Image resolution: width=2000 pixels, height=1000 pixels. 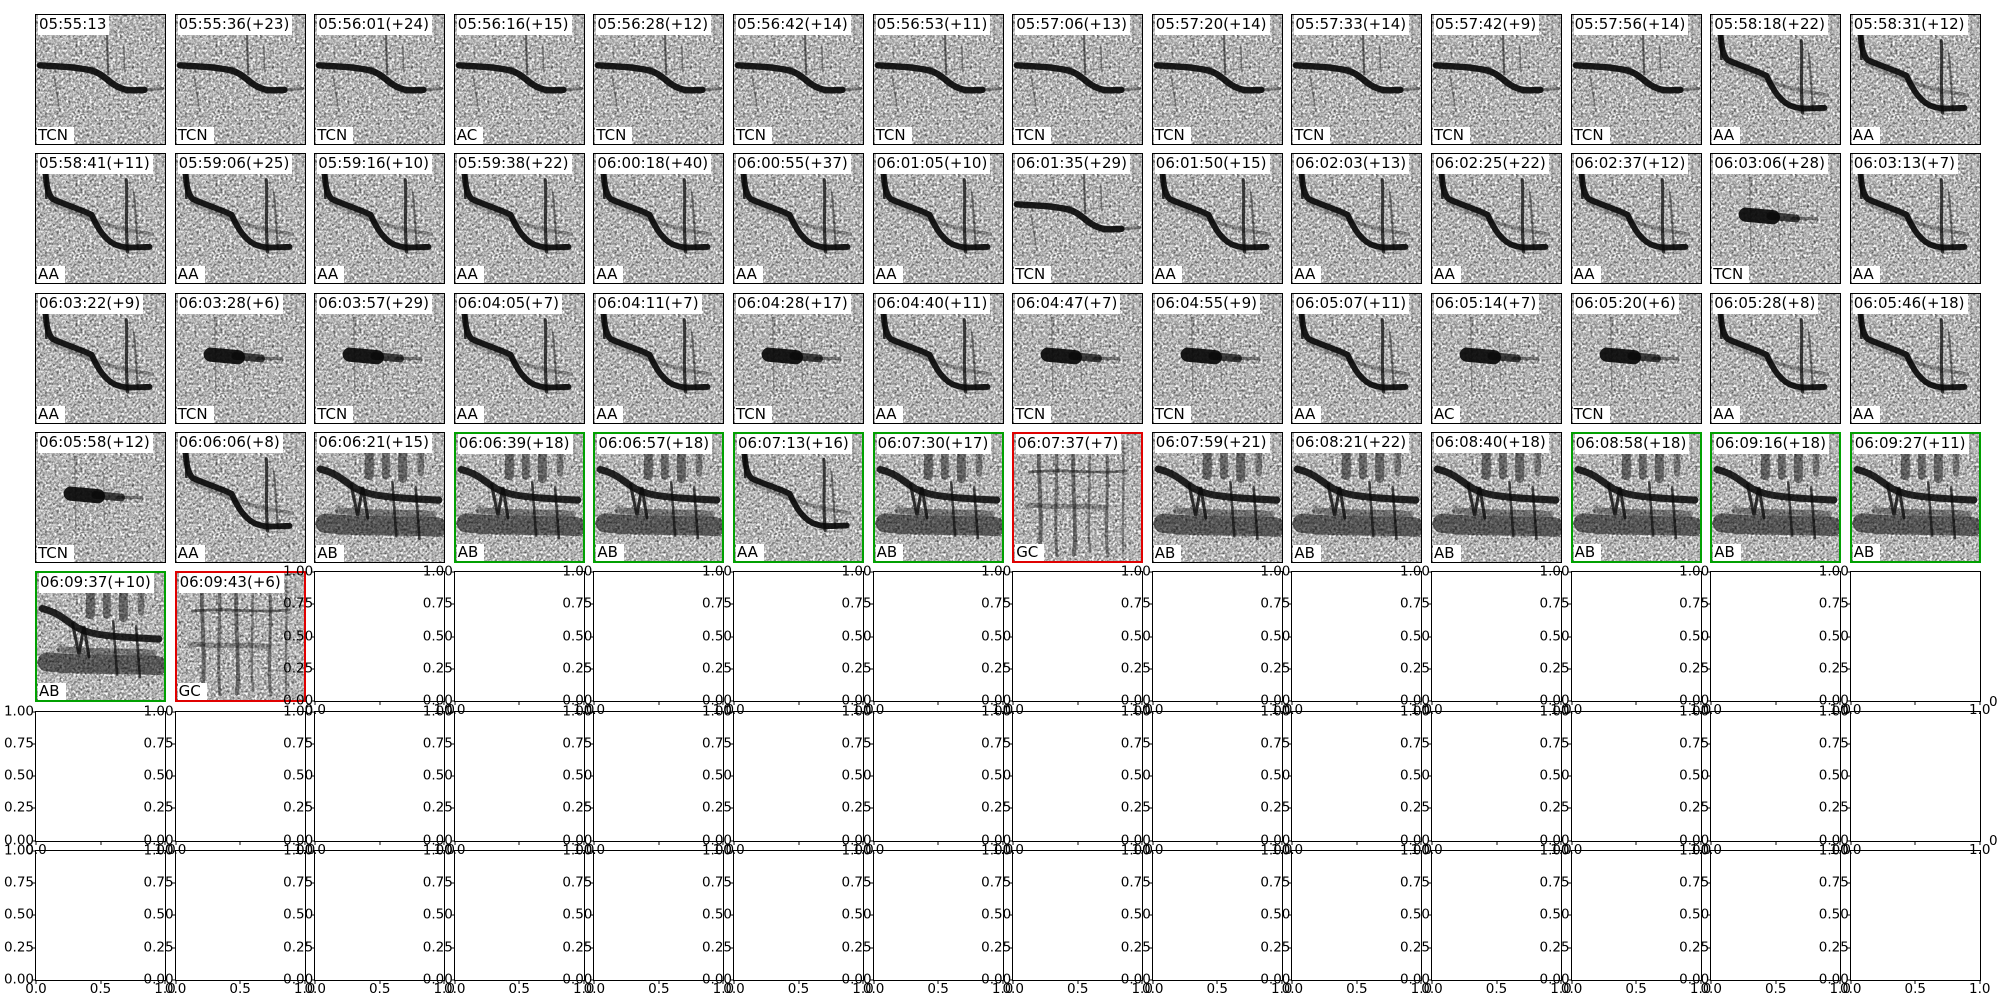 I want to click on call-type-label: TCN, so click(x=1172, y=414).